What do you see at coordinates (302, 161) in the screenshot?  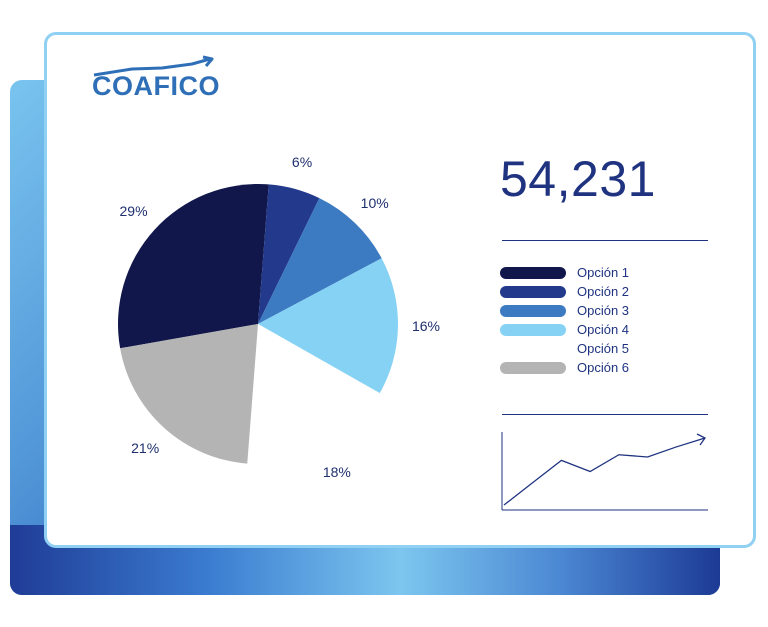 I see `pie-label-2: 6%` at bounding box center [302, 161].